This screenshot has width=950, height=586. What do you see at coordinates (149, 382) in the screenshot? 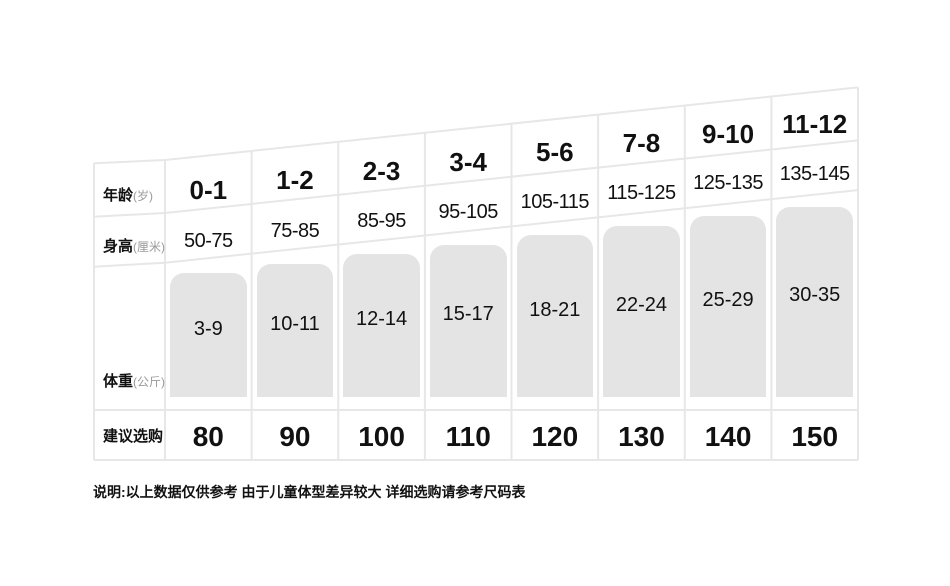
I see `row-label-weight-unit: (公斤)` at bounding box center [149, 382].